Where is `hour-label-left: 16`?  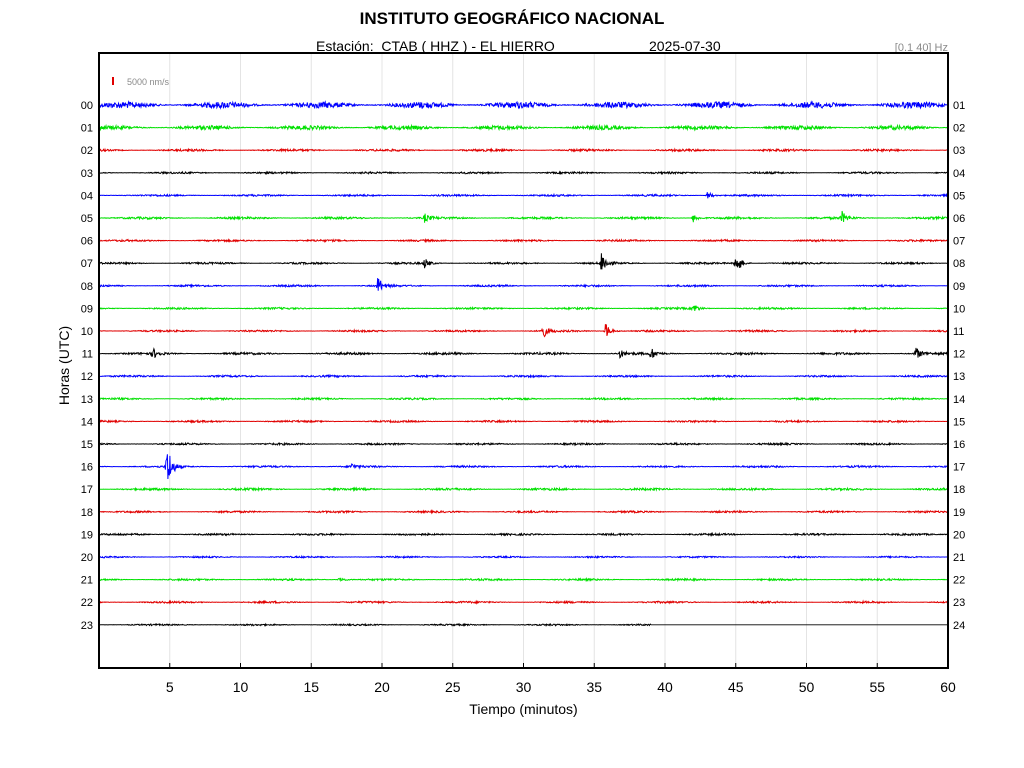
hour-label-left: 16 is located at coordinates (87, 468).